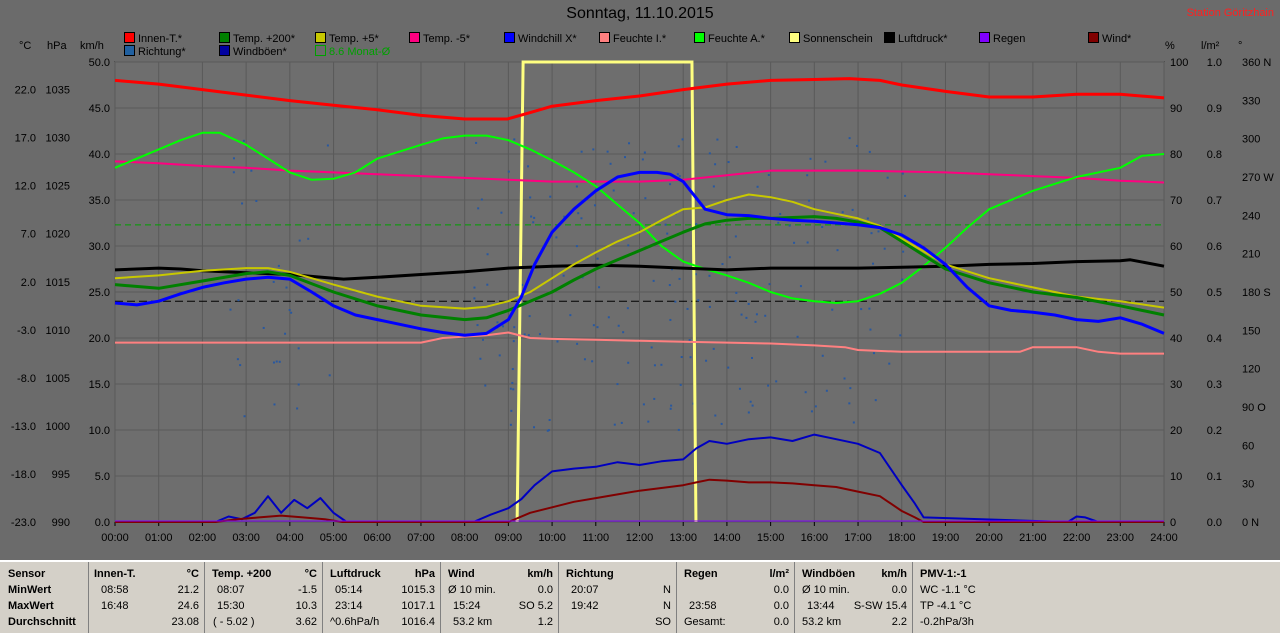 The image size is (1280, 633). I want to click on pressure-tick-label: 1035, so click(58, 91).